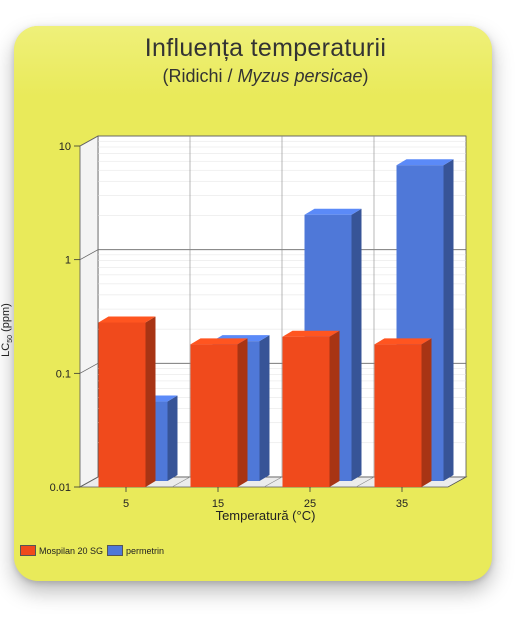 The image size is (531, 622). I want to click on bar-permetrin-15-side, so click(264, 408).